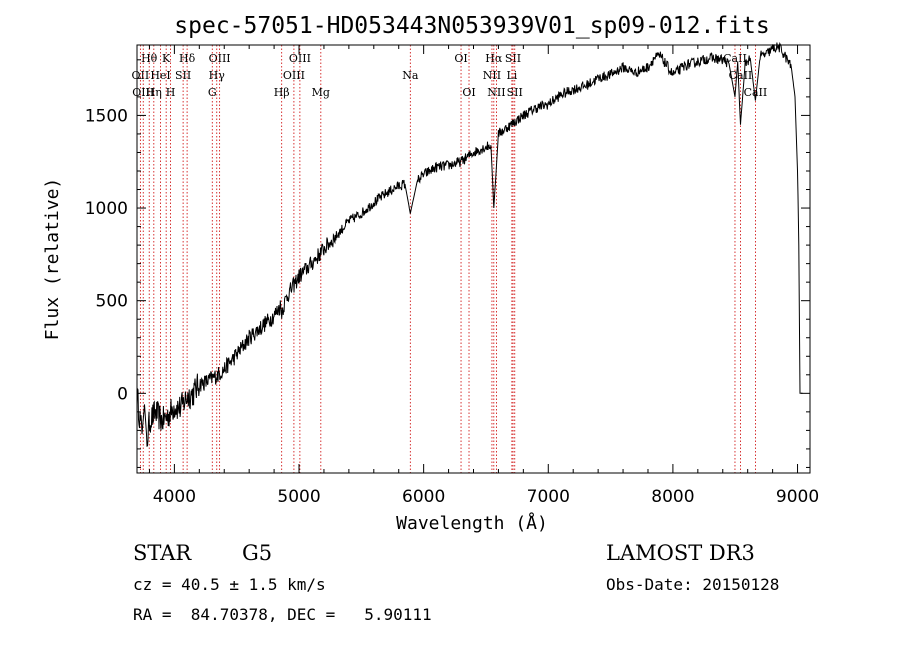 This screenshot has width=900, height=649. Describe the element at coordinates (282, 614) in the screenshot. I see `ra-dec: RA = 84.70378, DEC = 5.90111` at that location.